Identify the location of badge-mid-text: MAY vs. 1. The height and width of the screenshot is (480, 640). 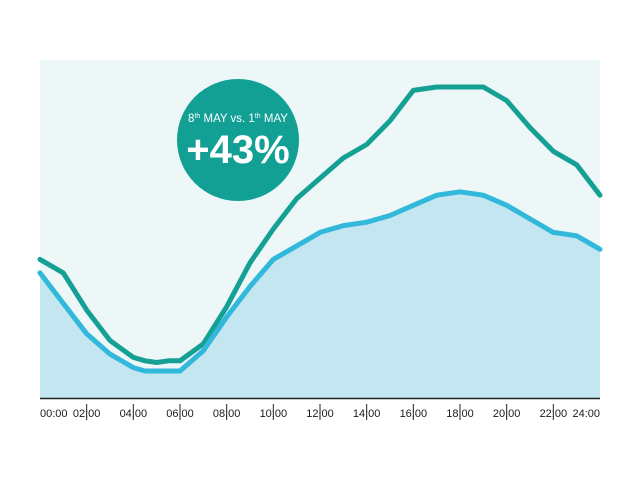
(227, 119).